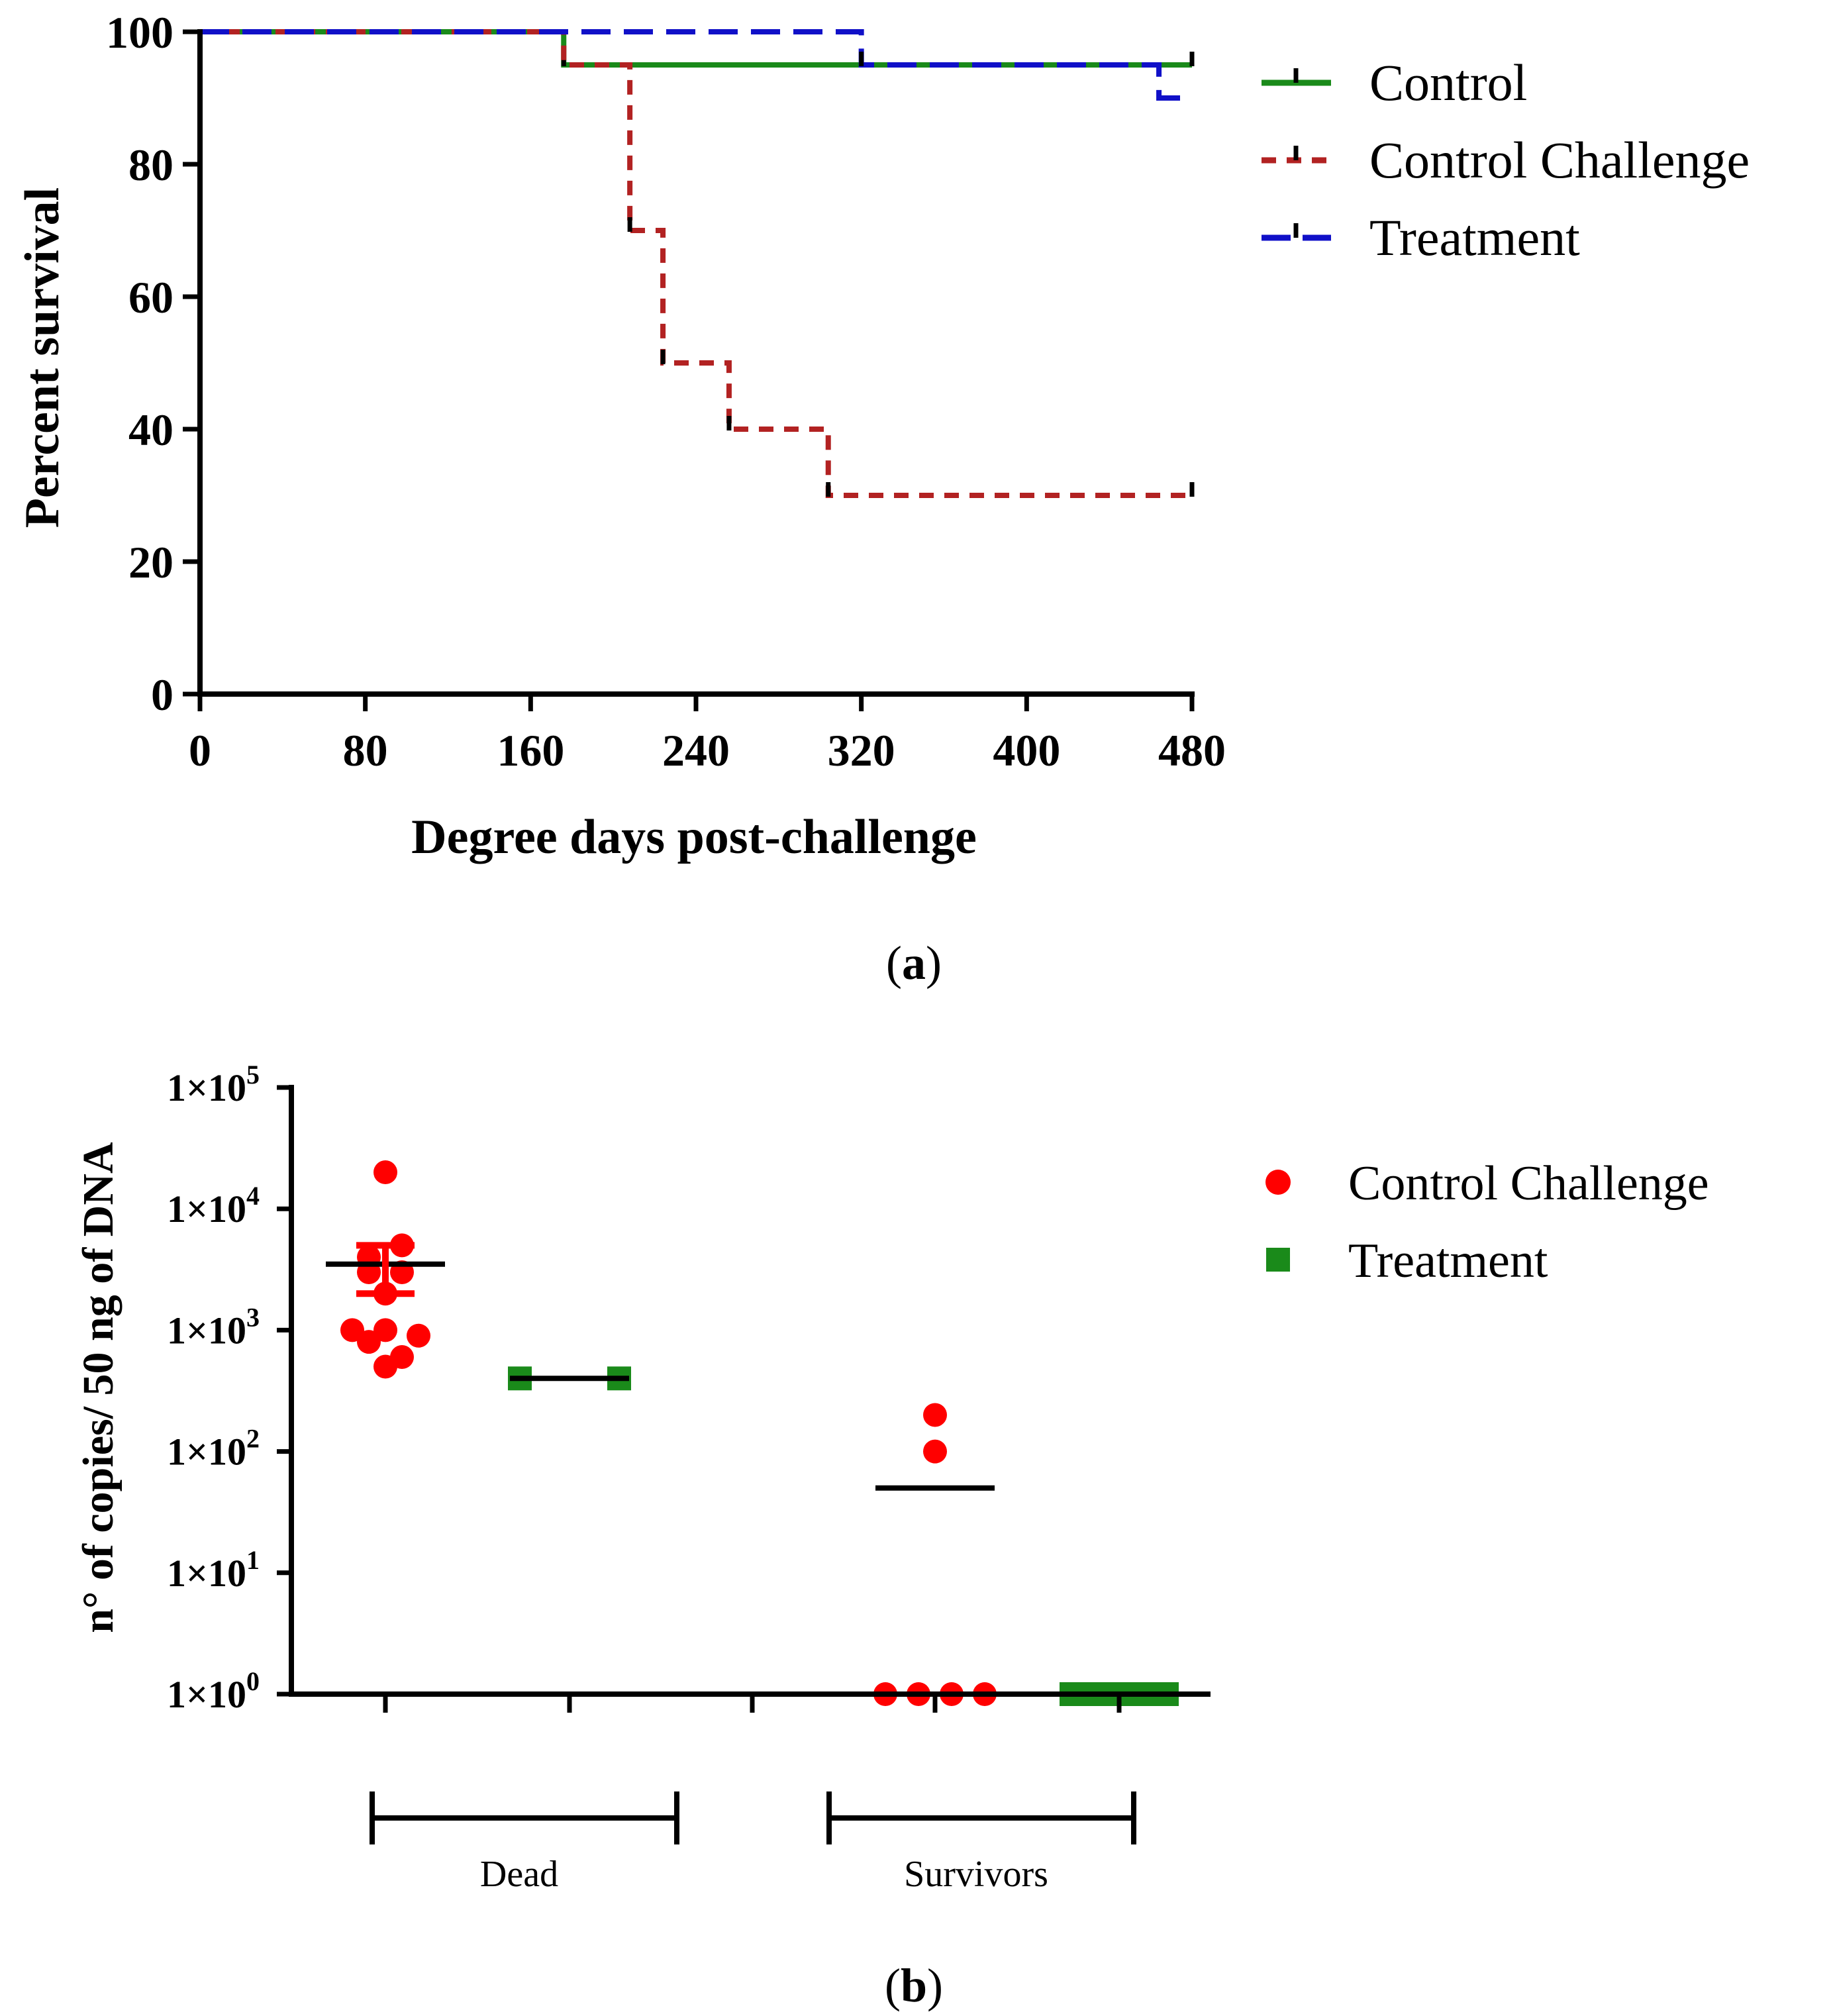  What do you see at coordinates (150, 562) in the screenshot?
I see `survival-y-tick-label: 20` at bounding box center [150, 562].